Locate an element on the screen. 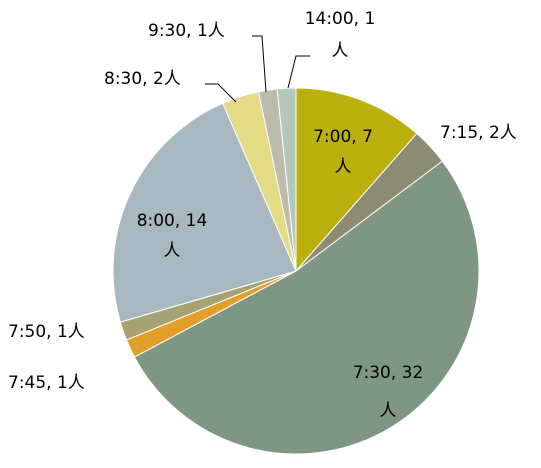  data-label-830: 8:30, 2人 is located at coordinates (142, 79).